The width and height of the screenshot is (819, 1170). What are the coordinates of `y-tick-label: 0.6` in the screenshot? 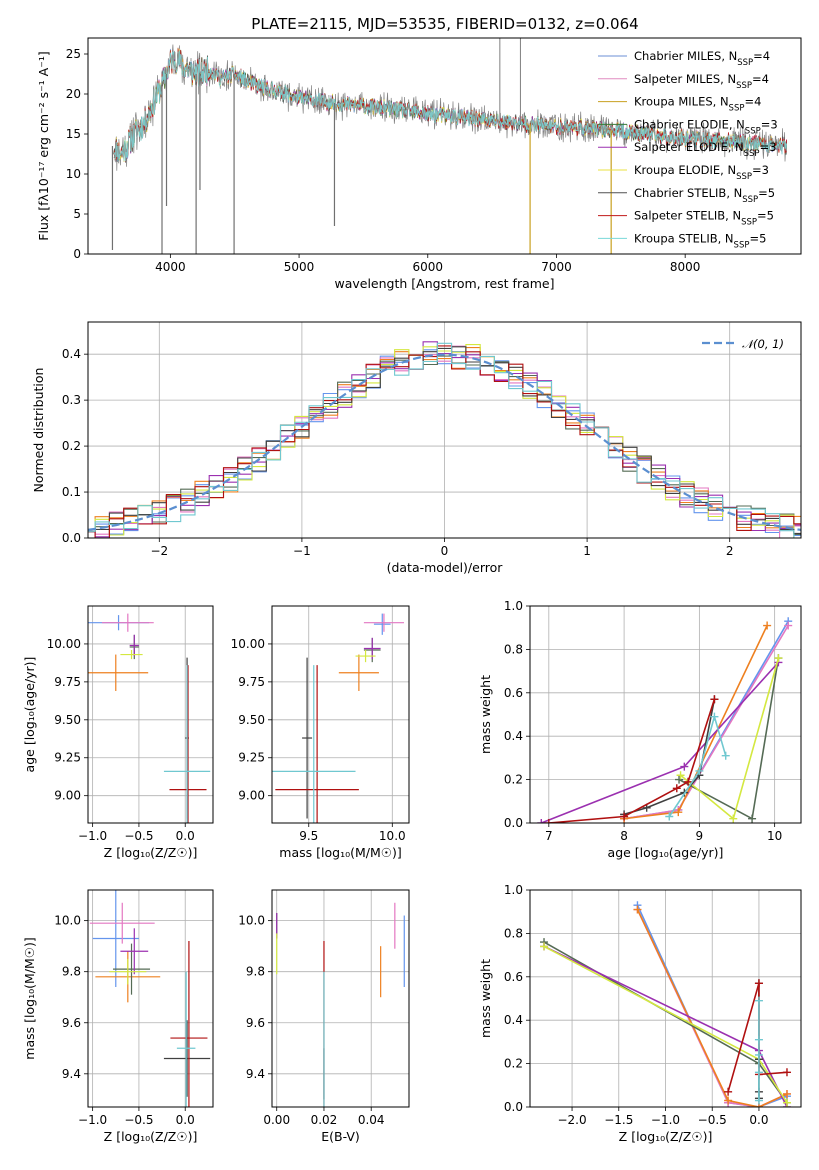 It's located at (513, 693).